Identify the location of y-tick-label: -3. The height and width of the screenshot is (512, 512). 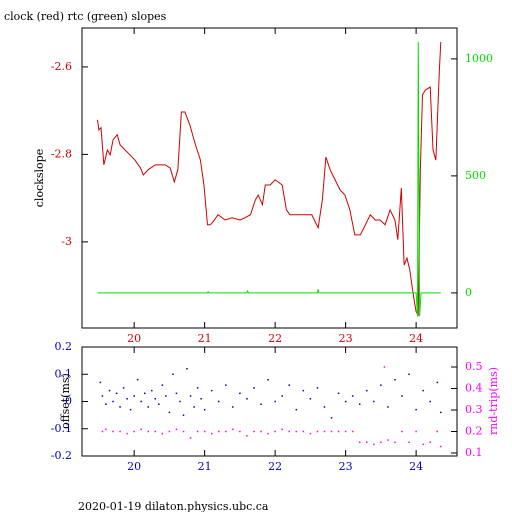
(66, 241).